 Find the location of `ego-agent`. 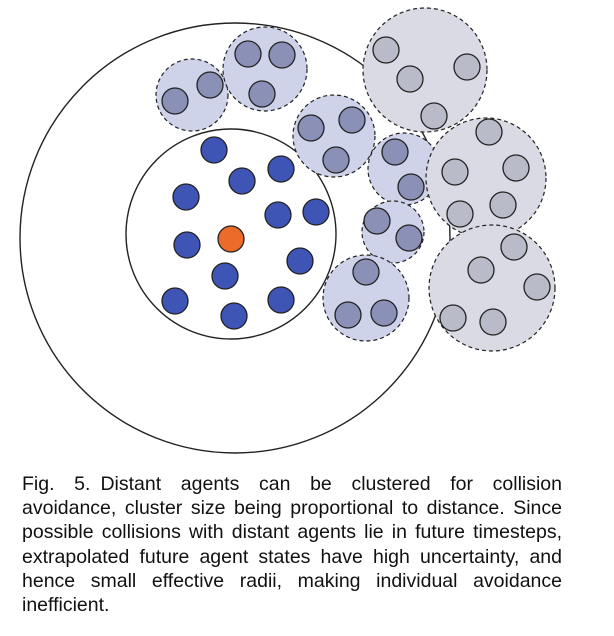

ego-agent is located at coordinates (231, 239).